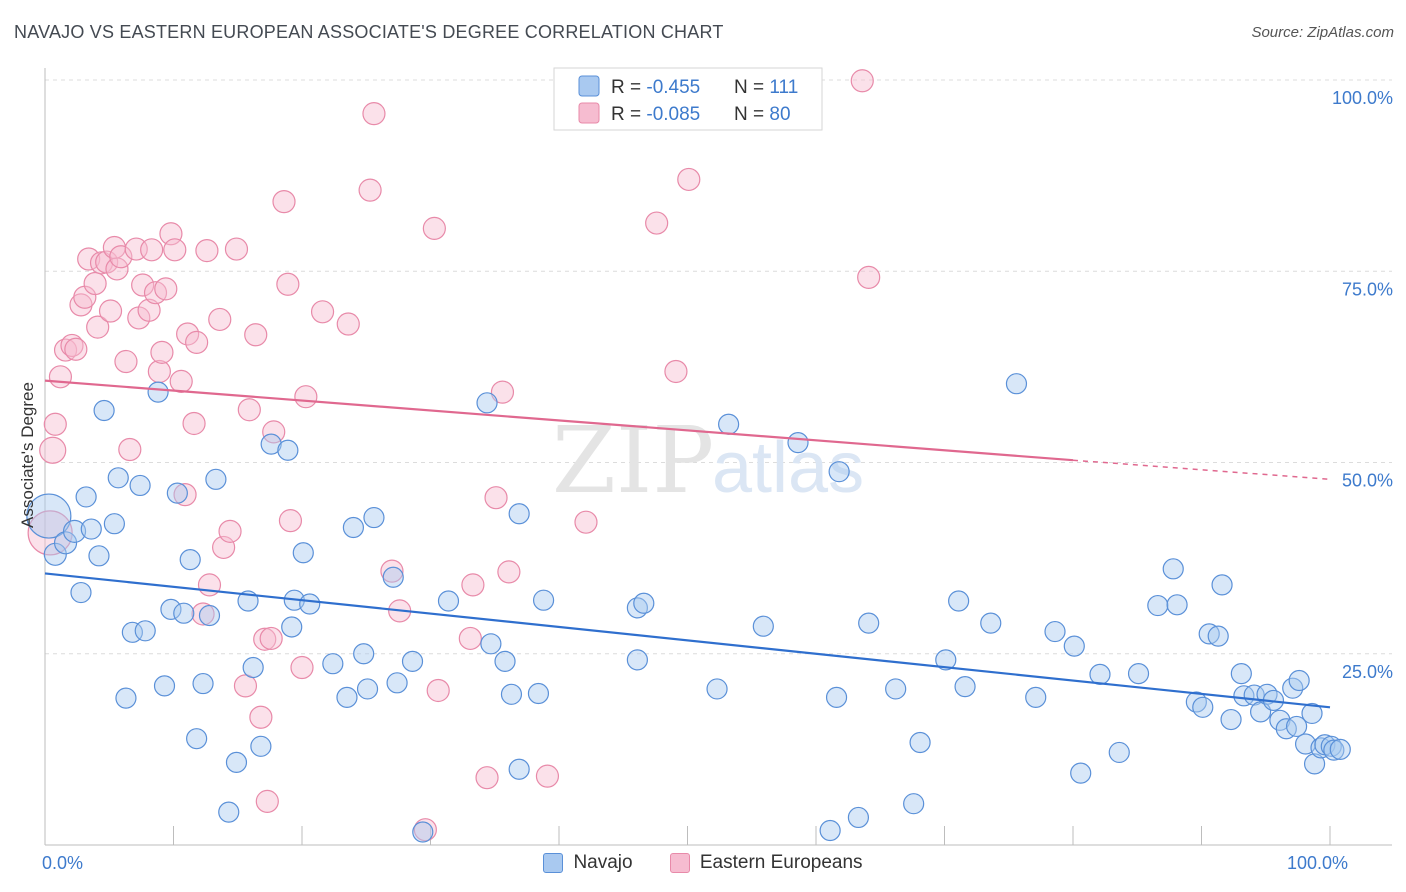  I want to click on legend-r-value-2: -0.085, so click(673, 114).